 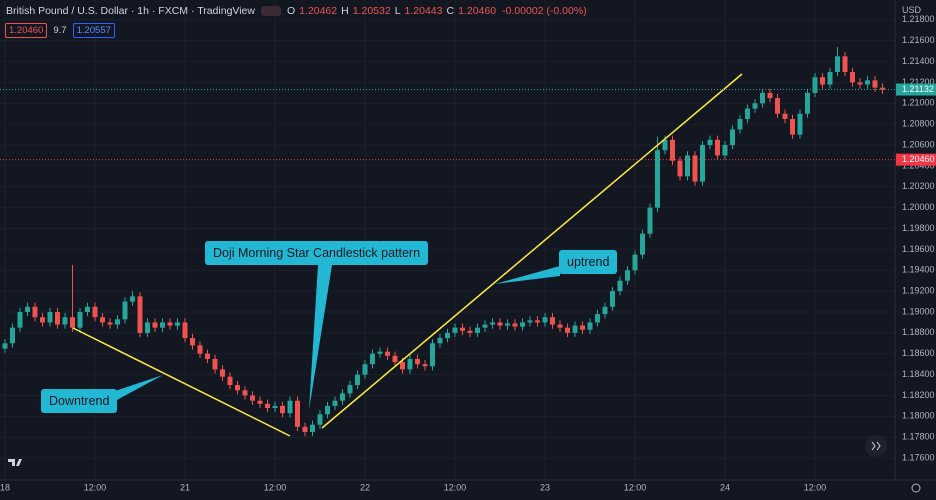 I want to click on y-tick-label: 1.18600, so click(x=918, y=353).